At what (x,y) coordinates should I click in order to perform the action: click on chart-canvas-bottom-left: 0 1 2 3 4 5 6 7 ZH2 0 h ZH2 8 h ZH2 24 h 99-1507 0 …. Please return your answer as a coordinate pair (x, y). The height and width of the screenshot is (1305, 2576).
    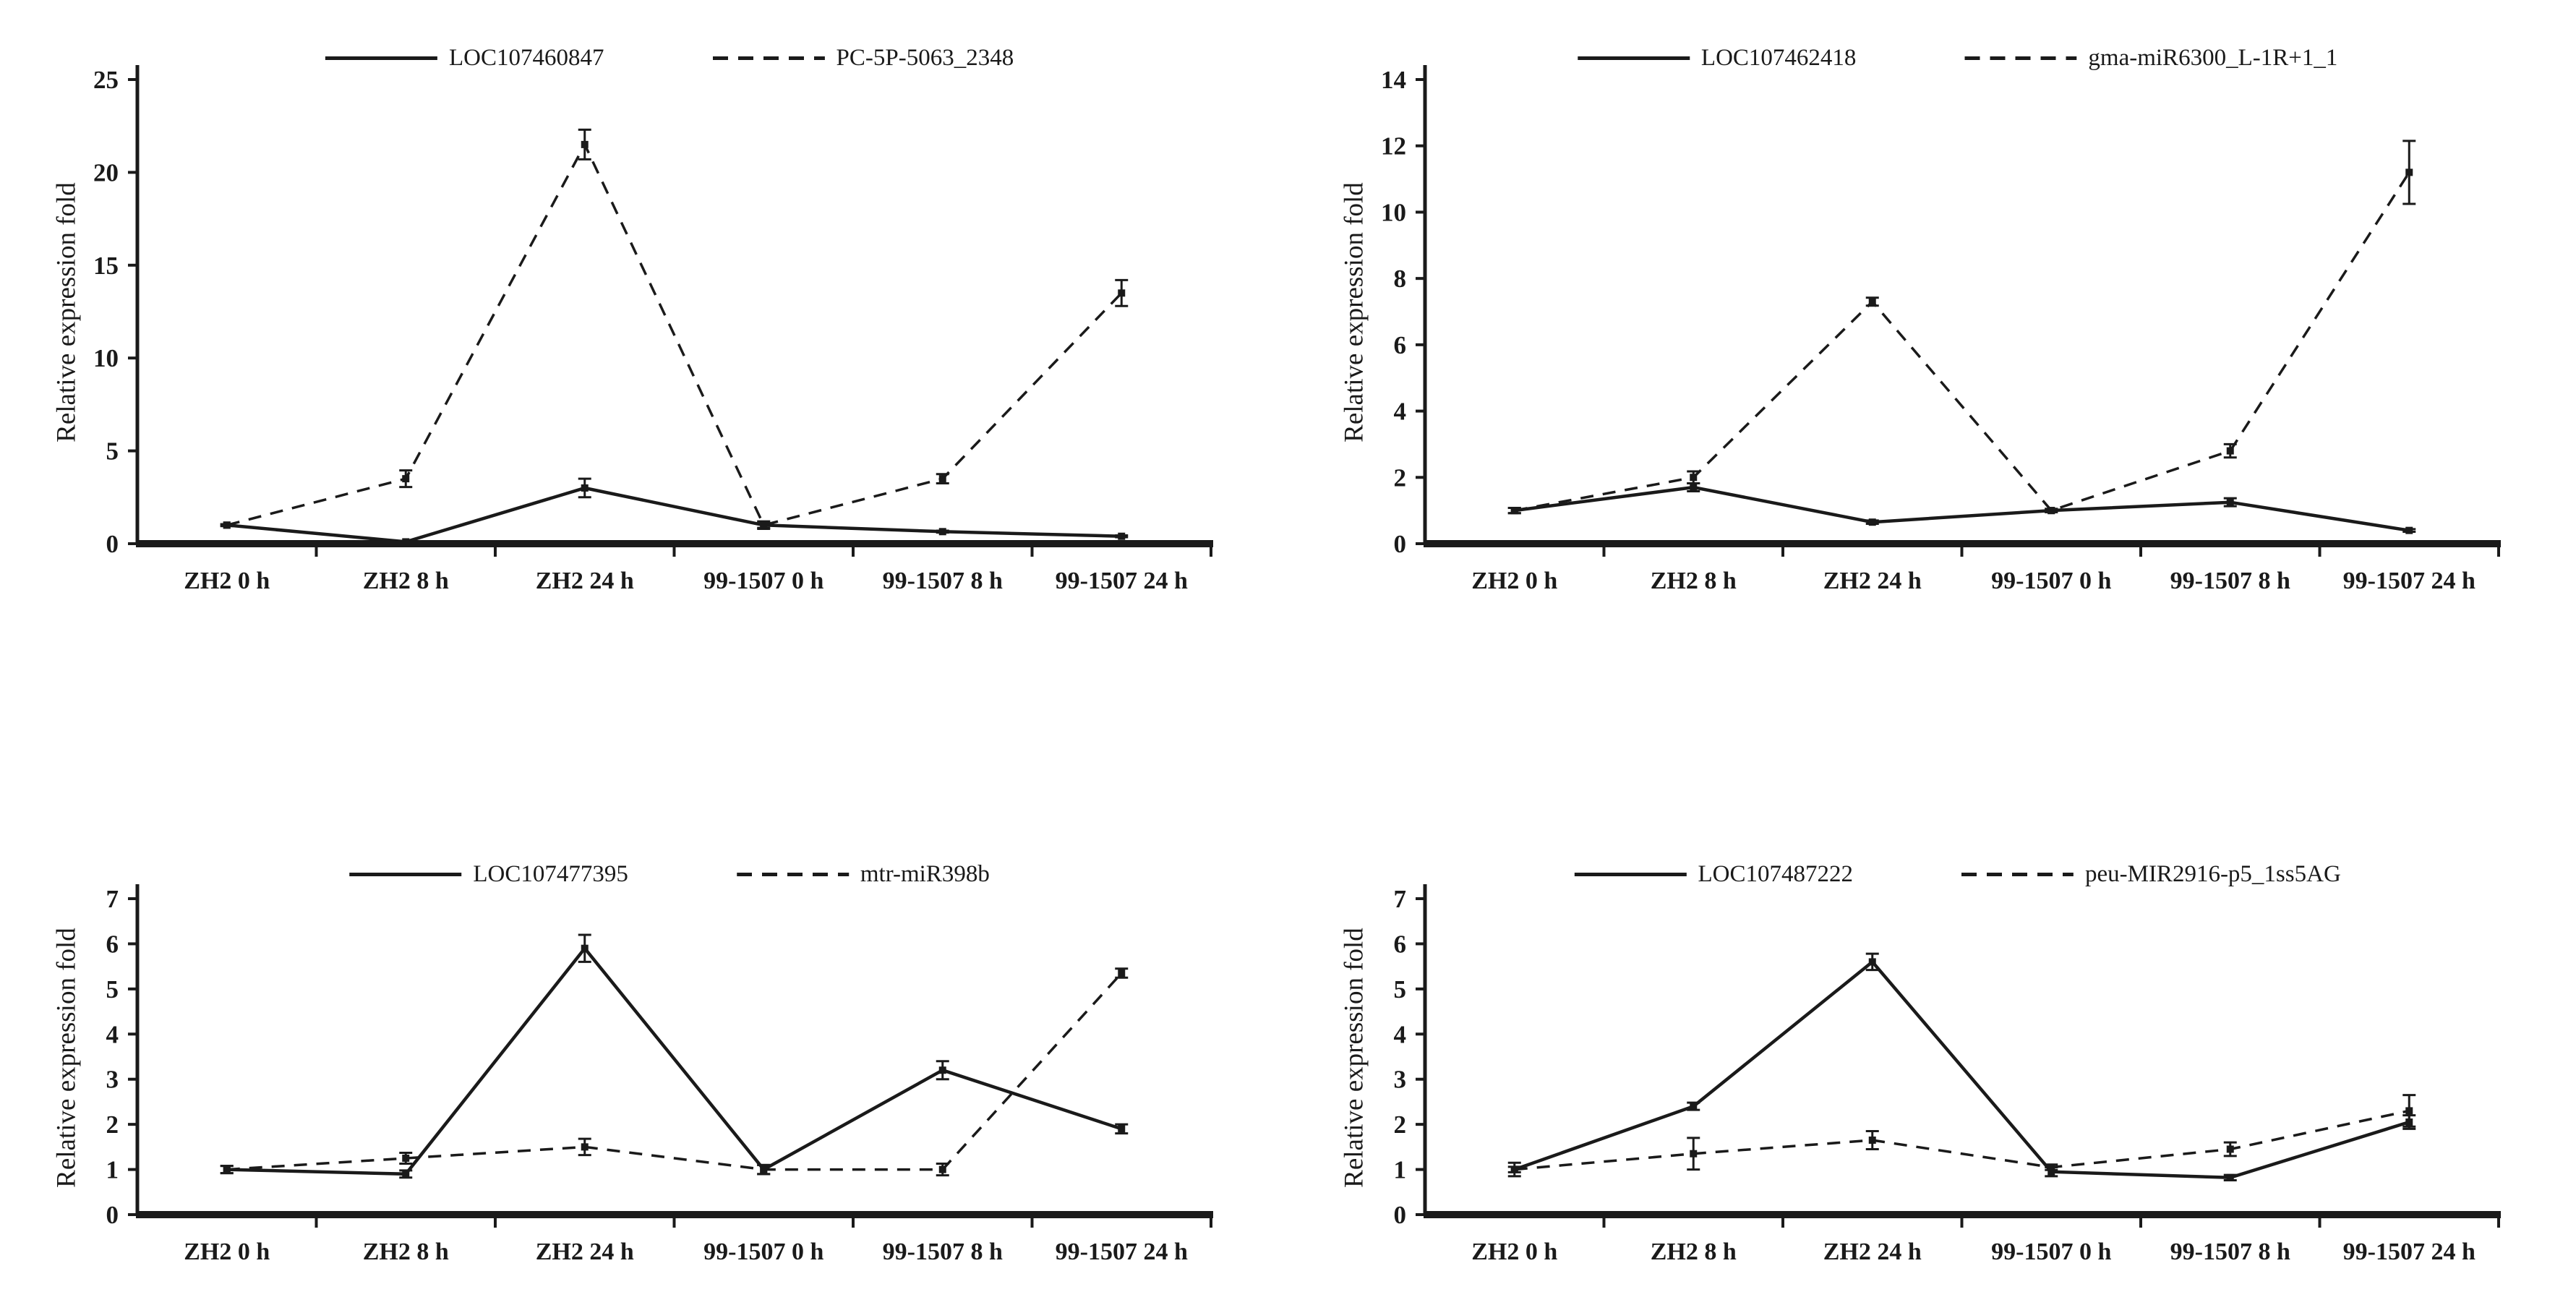
    Looking at the image, I should click on (659, 1074).